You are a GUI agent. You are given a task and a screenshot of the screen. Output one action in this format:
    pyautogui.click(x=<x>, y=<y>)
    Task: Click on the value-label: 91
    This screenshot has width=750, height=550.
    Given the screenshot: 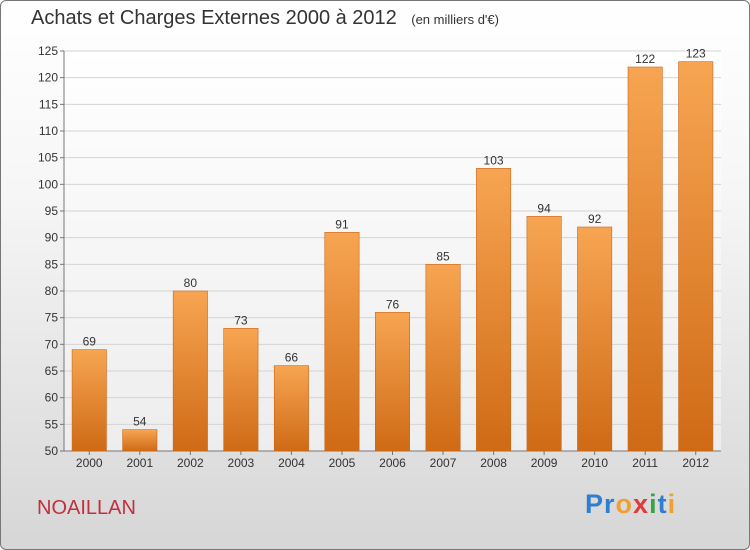 What is the action you would take?
    pyautogui.click(x=342, y=224)
    